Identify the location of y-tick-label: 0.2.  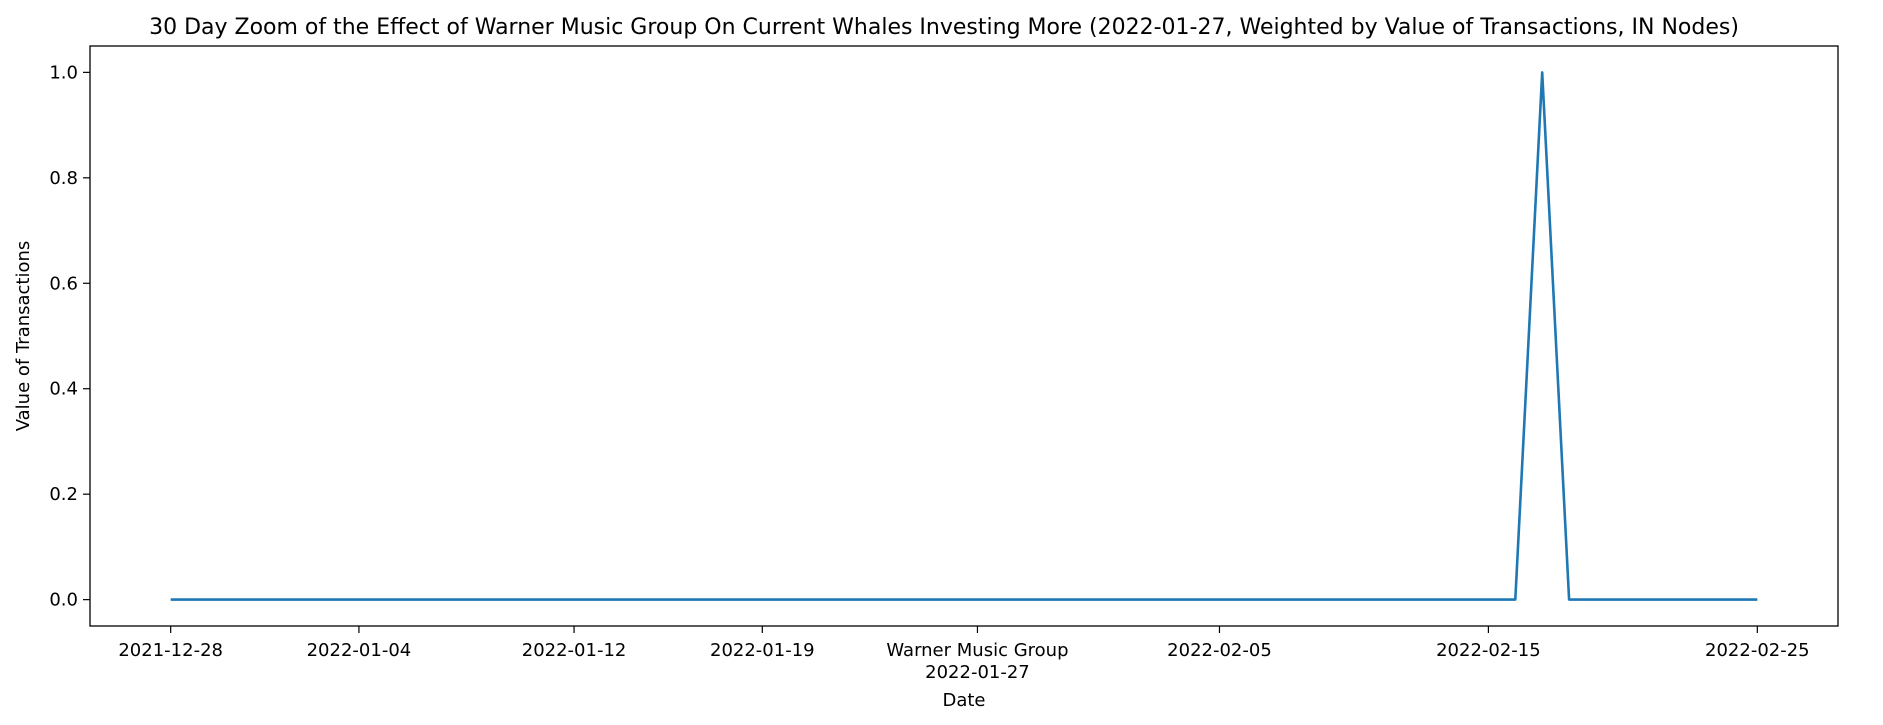
(63, 494).